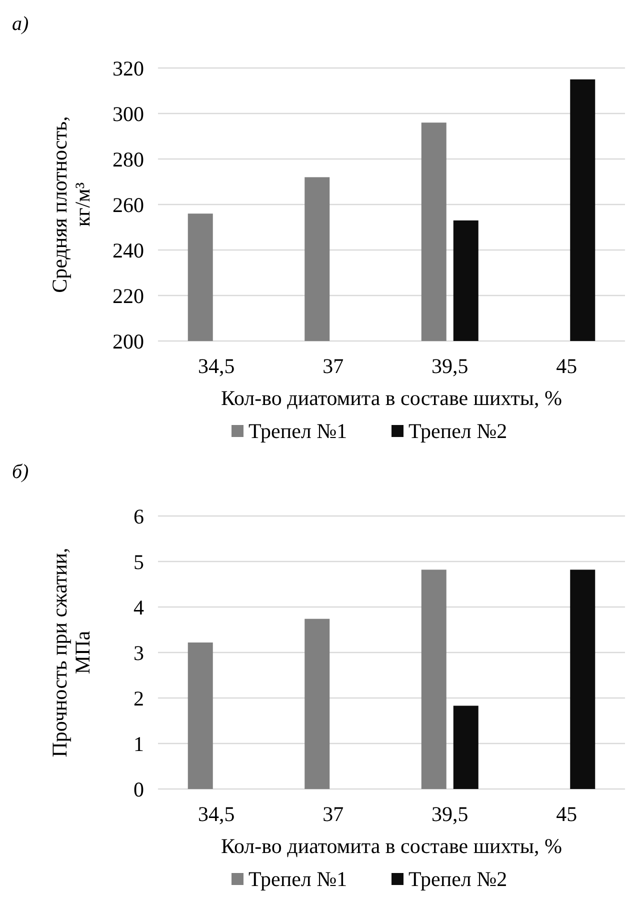 The width and height of the screenshot is (641, 905). What do you see at coordinates (128, 114) in the screenshot?
I see `y-tick-label: 300` at bounding box center [128, 114].